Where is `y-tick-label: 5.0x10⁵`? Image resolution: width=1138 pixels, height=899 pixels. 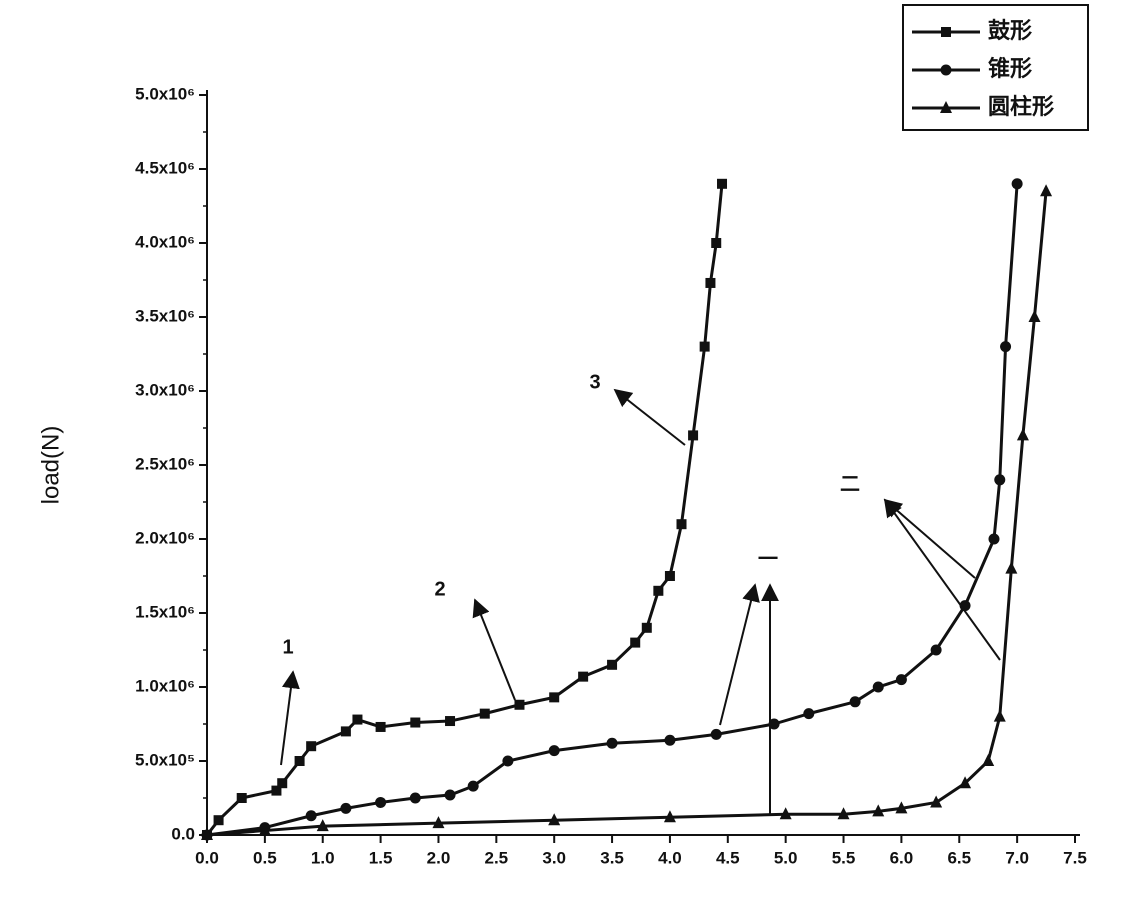 y-tick-label: 5.0x10⁵ is located at coordinates (165, 759).